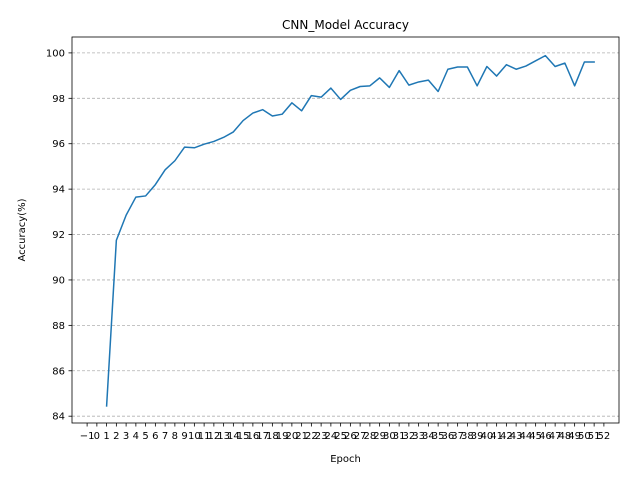 Image resolution: width=640 pixels, height=480 pixels. What do you see at coordinates (350, 436) in the screenshot?
I see `x-tick-label: 26` at bounding box center [350, 436].